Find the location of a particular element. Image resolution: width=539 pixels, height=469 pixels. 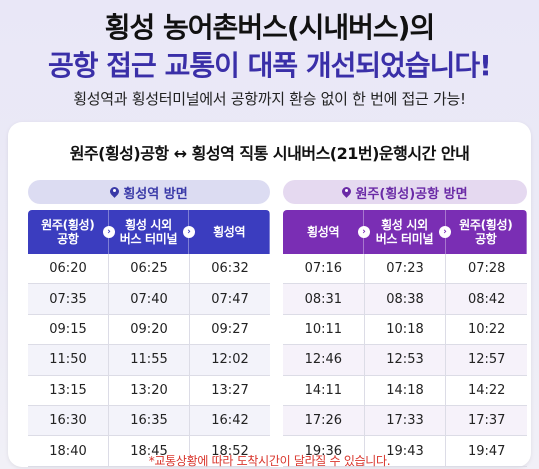

time-cell: 09:20 is located at coordinates (149, 329).